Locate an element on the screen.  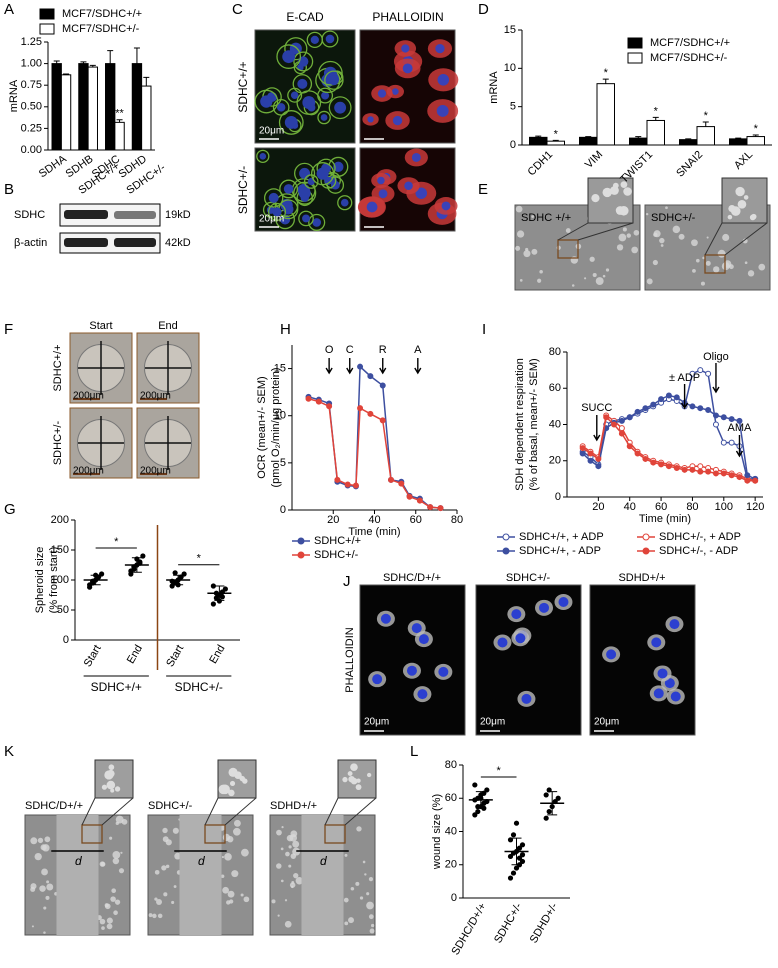
zoom-box is located at coordinates (215, 834).